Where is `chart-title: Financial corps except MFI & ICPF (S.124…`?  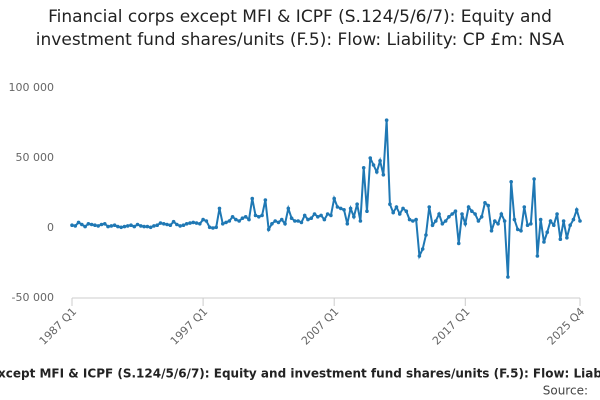 chart-title: Financial corps except MFI & ICPF (S.124… is located at coordinates (300, 28).